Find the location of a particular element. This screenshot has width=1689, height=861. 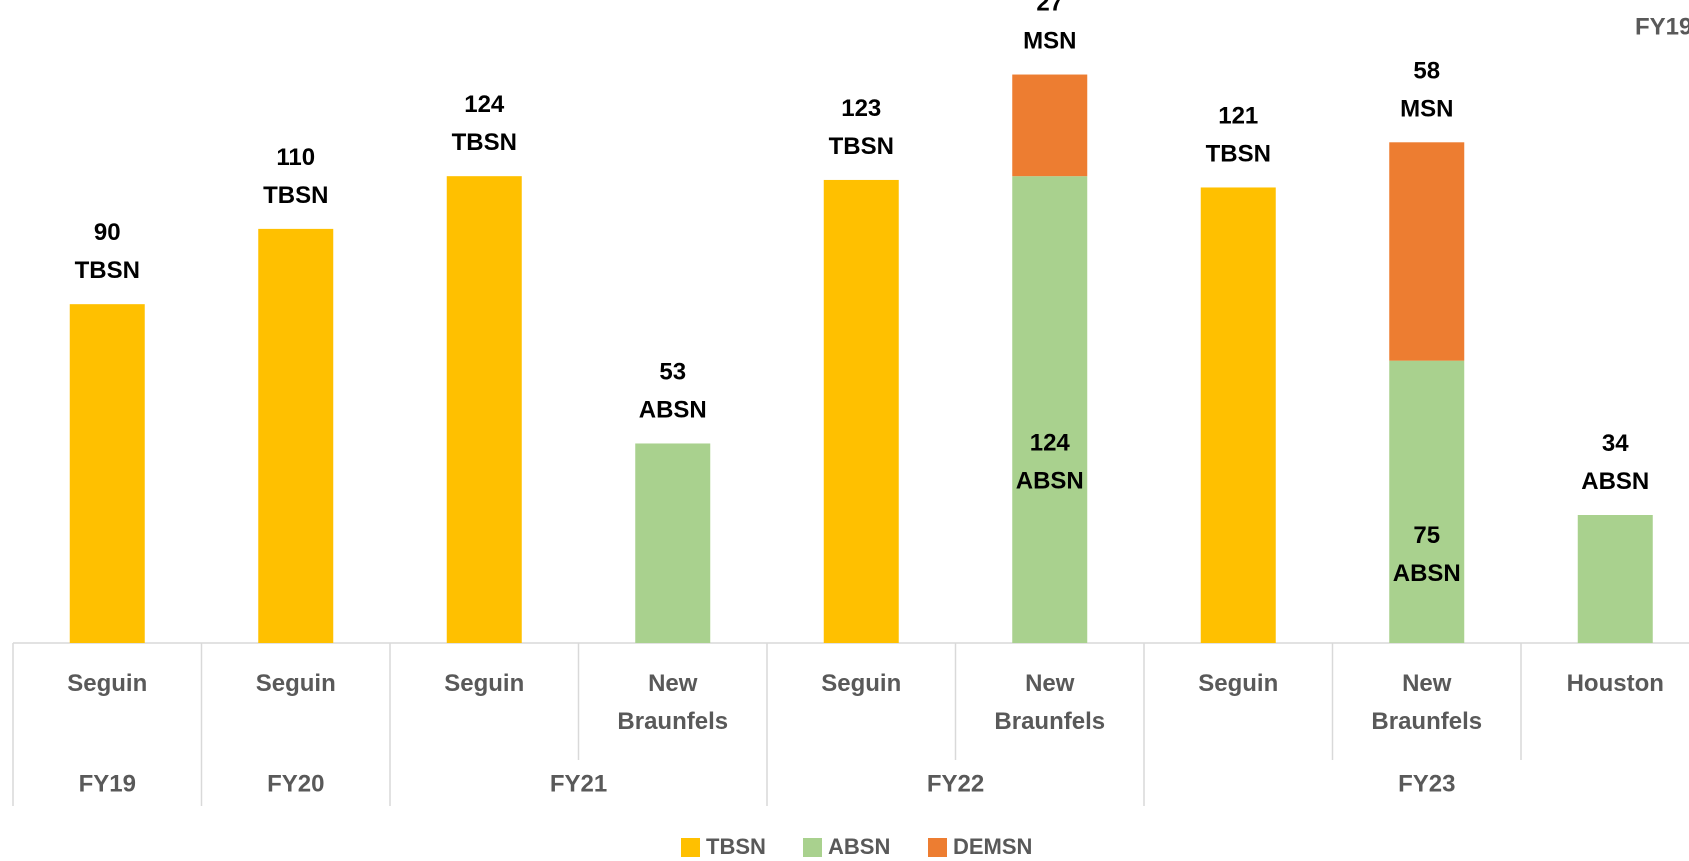

data-label: 34 ABSN is located at coordinates (1615, 462).